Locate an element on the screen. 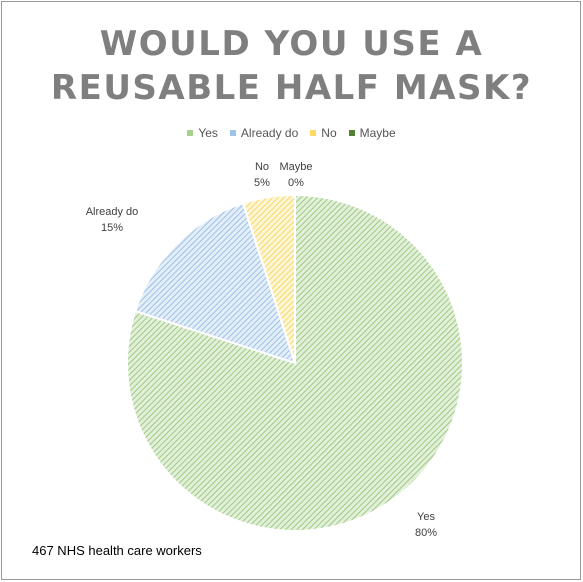 Image resolution: width=583 pixels, height=582 pixels. legend-swatch-already-do is located at coordinates (232, 133).